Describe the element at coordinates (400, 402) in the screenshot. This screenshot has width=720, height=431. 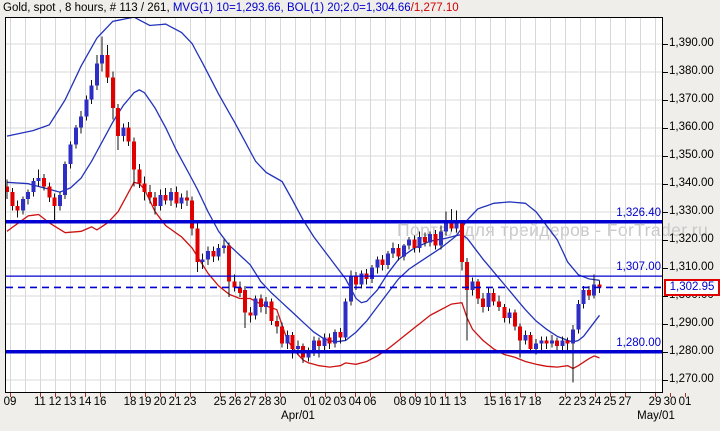
I see `x-axis-label: 08` at that location.